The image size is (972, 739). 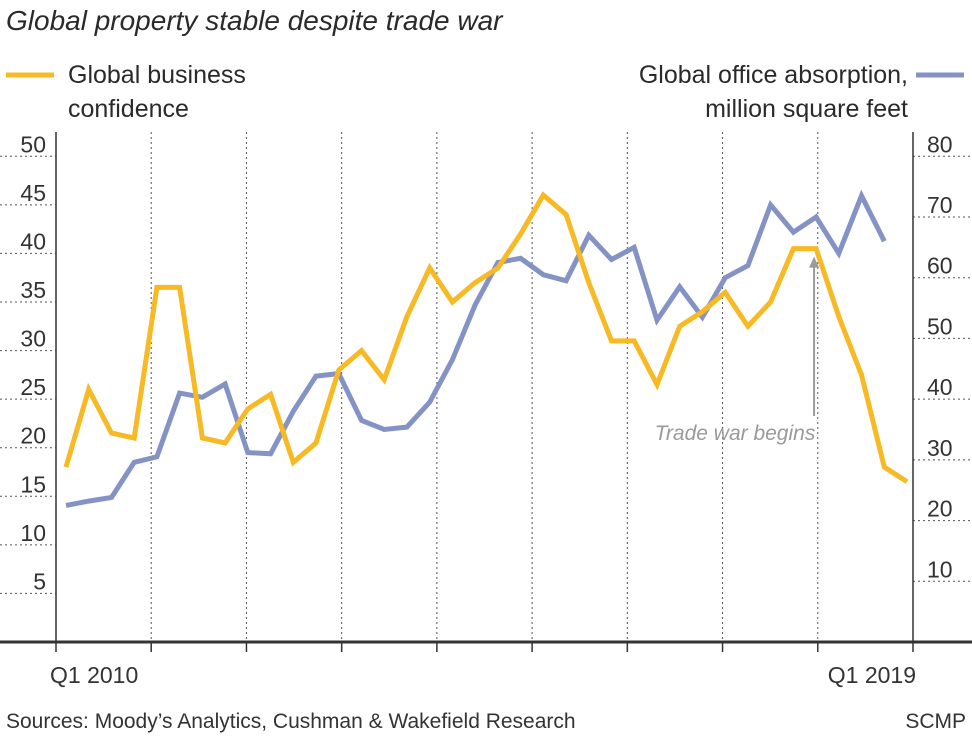 What do you see at coordinates (940, 205) in the screenshot?
I see `right-tick-label: 70` at bounding box center [940, 205].